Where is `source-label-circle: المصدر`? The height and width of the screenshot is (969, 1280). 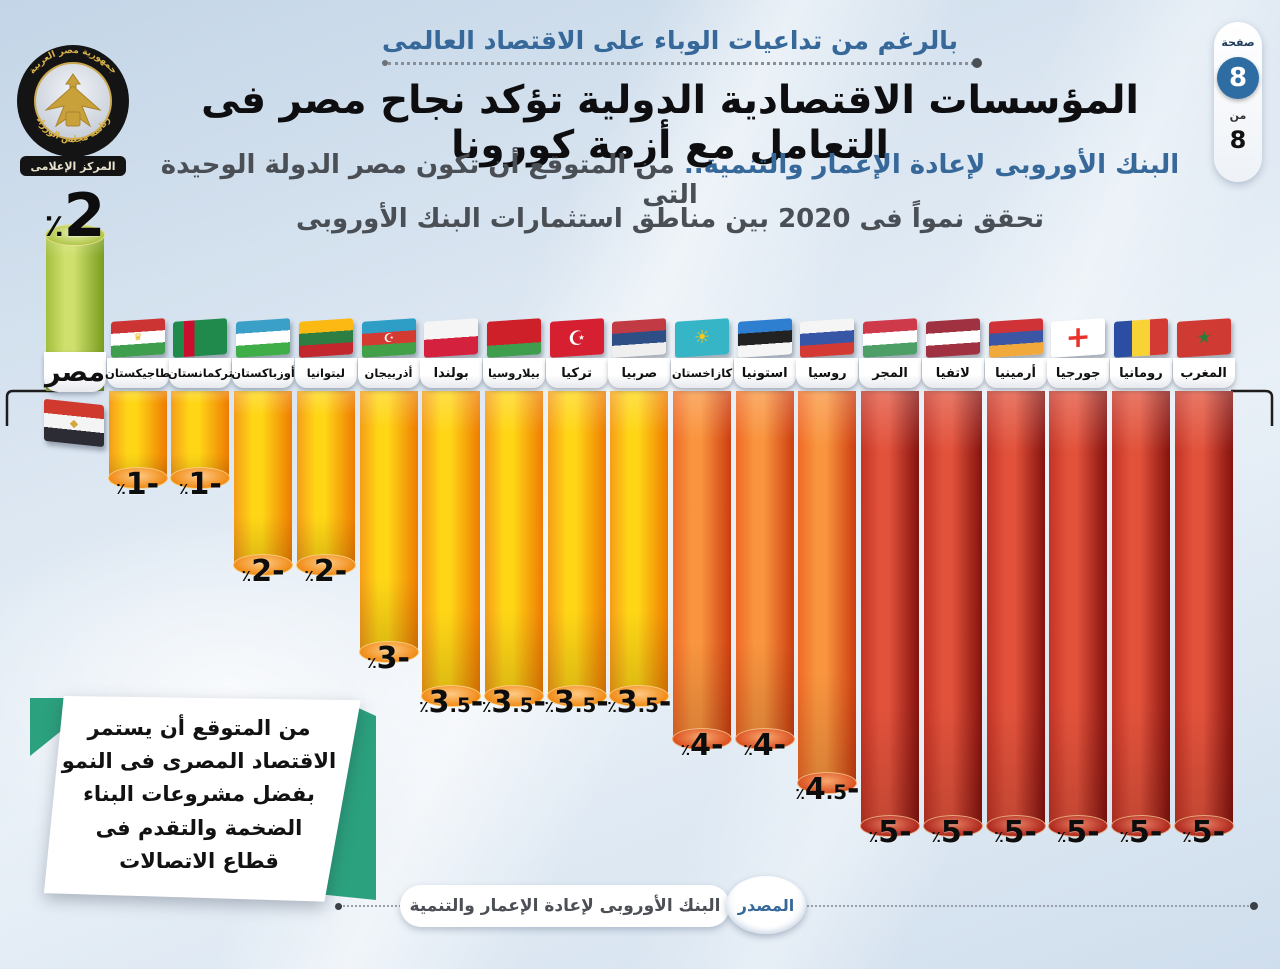
source-label-circle: المصدر is located at coordinates (766, 905).